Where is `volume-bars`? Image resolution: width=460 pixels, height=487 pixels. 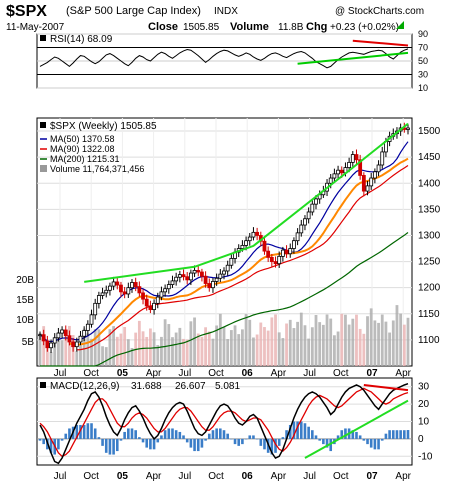
volume-bars is located at coordinates (224, 335).